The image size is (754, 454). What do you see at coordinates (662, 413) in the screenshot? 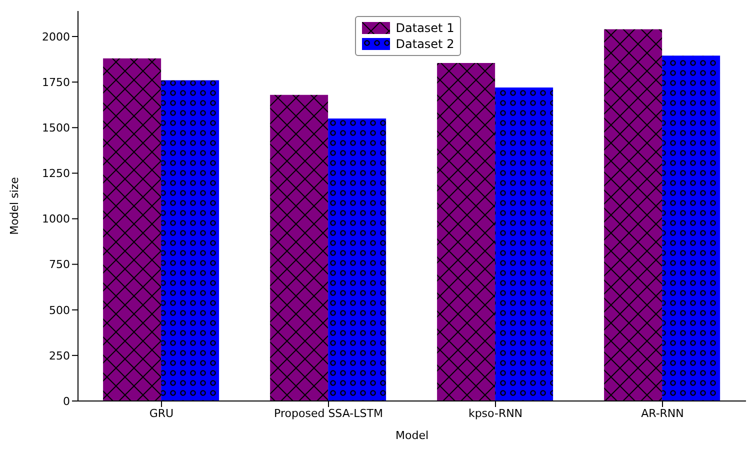
I see `x-tick-label: AR-RNN` at bounding box center [662, 413].